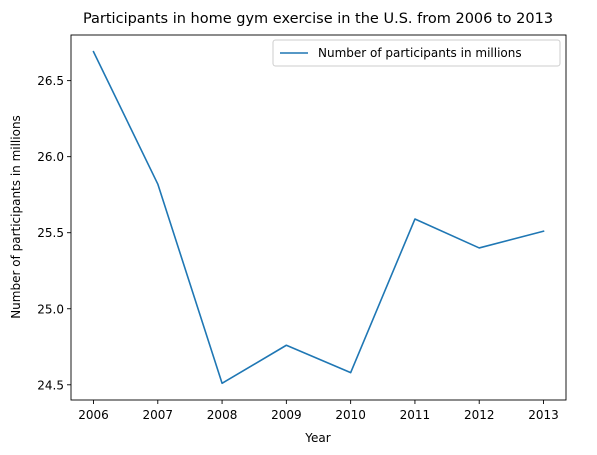 This screenshot has height=455, width=597. What do you see at coordinates (16, 217) in the screenshot?
I see `y-axis-label: Number of participants in millions` at bounding box center [16, 217].